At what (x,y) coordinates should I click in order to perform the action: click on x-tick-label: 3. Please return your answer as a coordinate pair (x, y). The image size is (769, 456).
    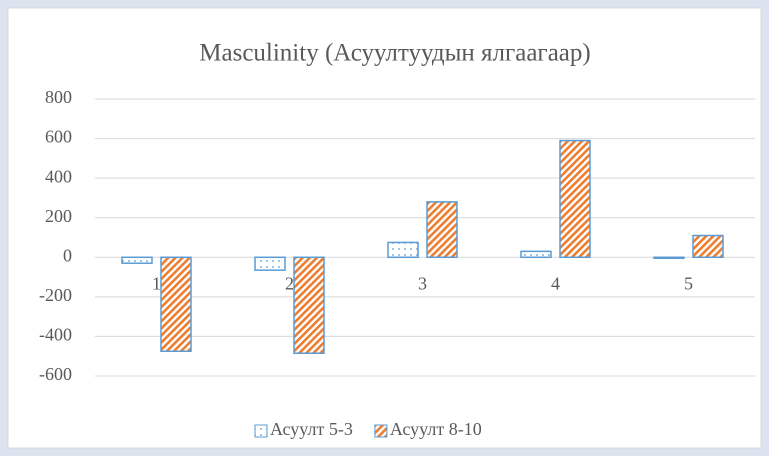
    Looking at the image, I should click on (422, 283).